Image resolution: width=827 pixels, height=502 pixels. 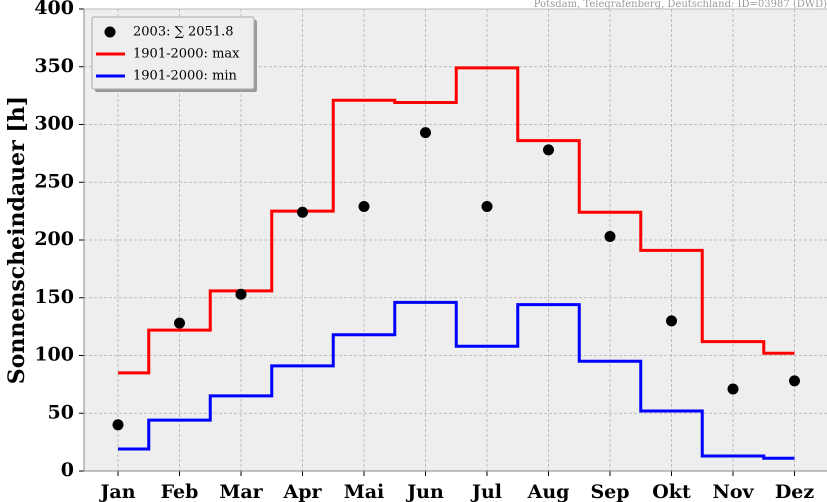 I want to click on x-tick-label: Nov, so click(x=733, y=491).